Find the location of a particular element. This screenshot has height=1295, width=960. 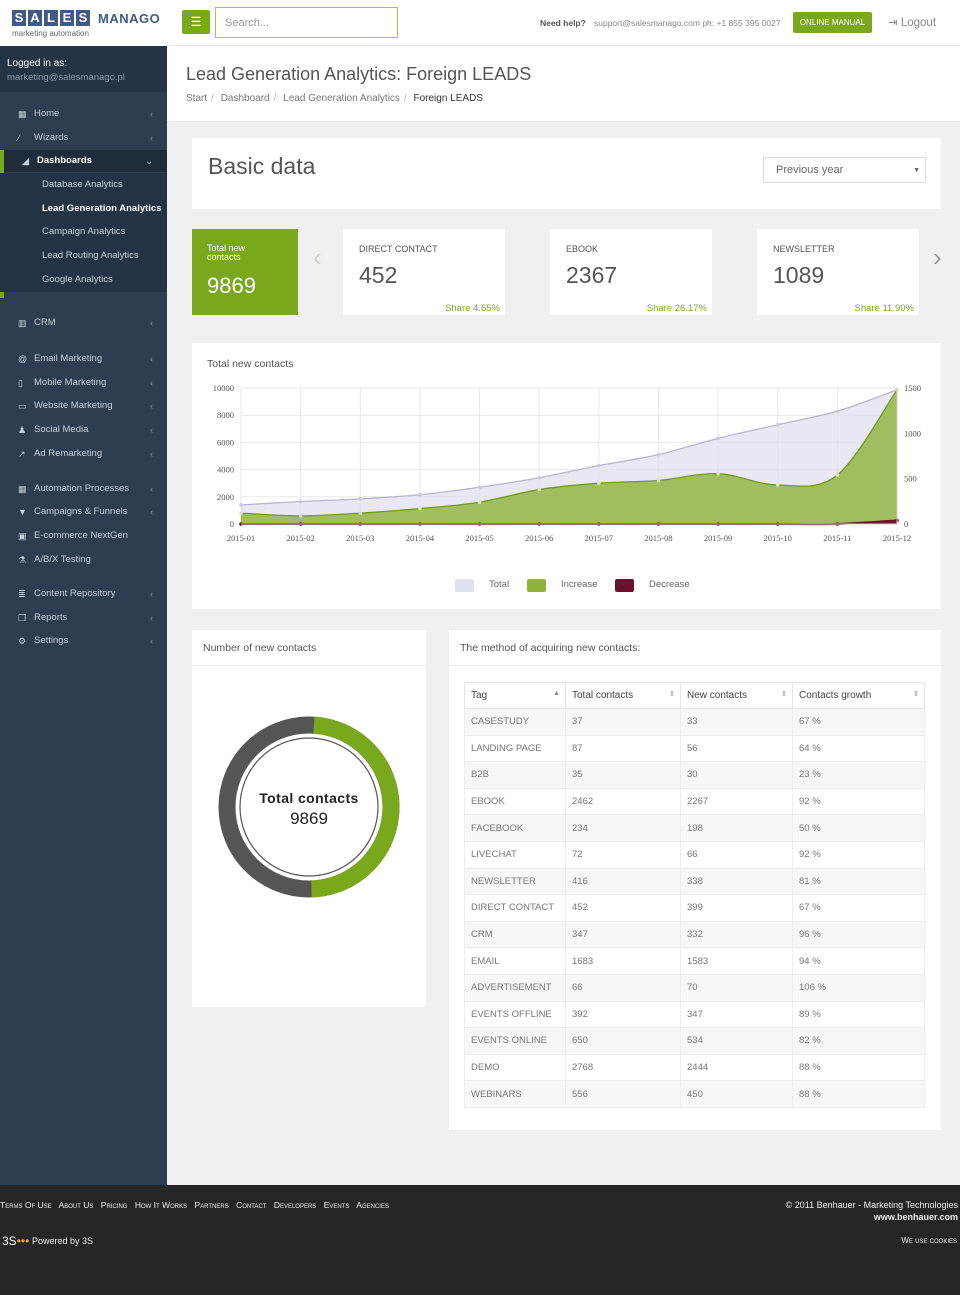

legend-item-increase: Increase is located at coordinates (562, 585).